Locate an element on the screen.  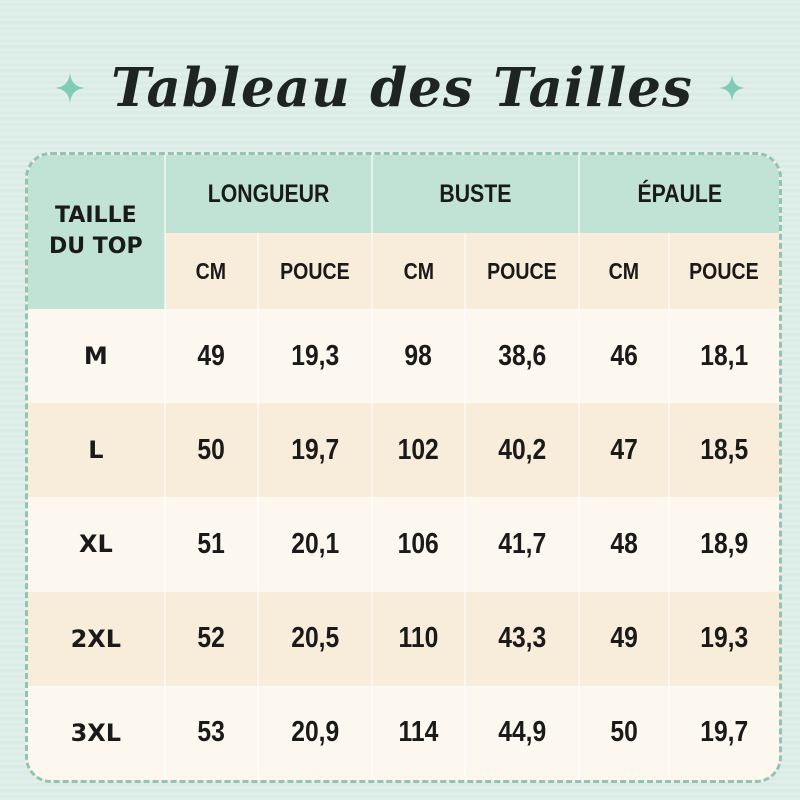
value-cell: 52 is located at coordinates (211, 638).